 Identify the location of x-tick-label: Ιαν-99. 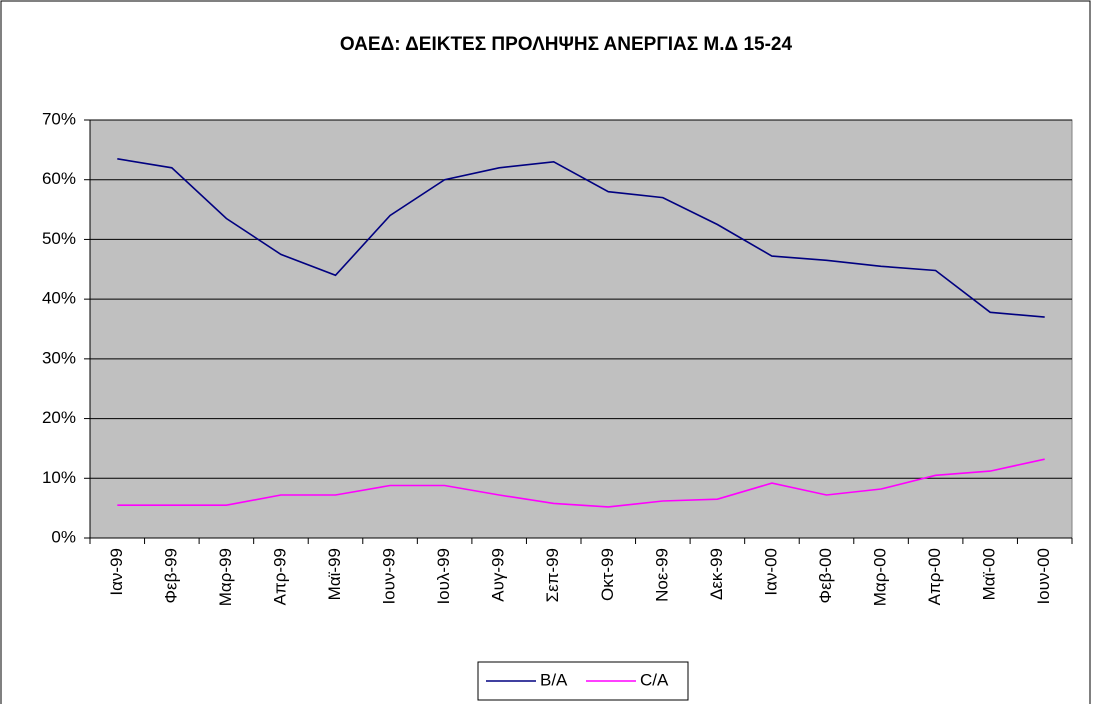
(116, 572).